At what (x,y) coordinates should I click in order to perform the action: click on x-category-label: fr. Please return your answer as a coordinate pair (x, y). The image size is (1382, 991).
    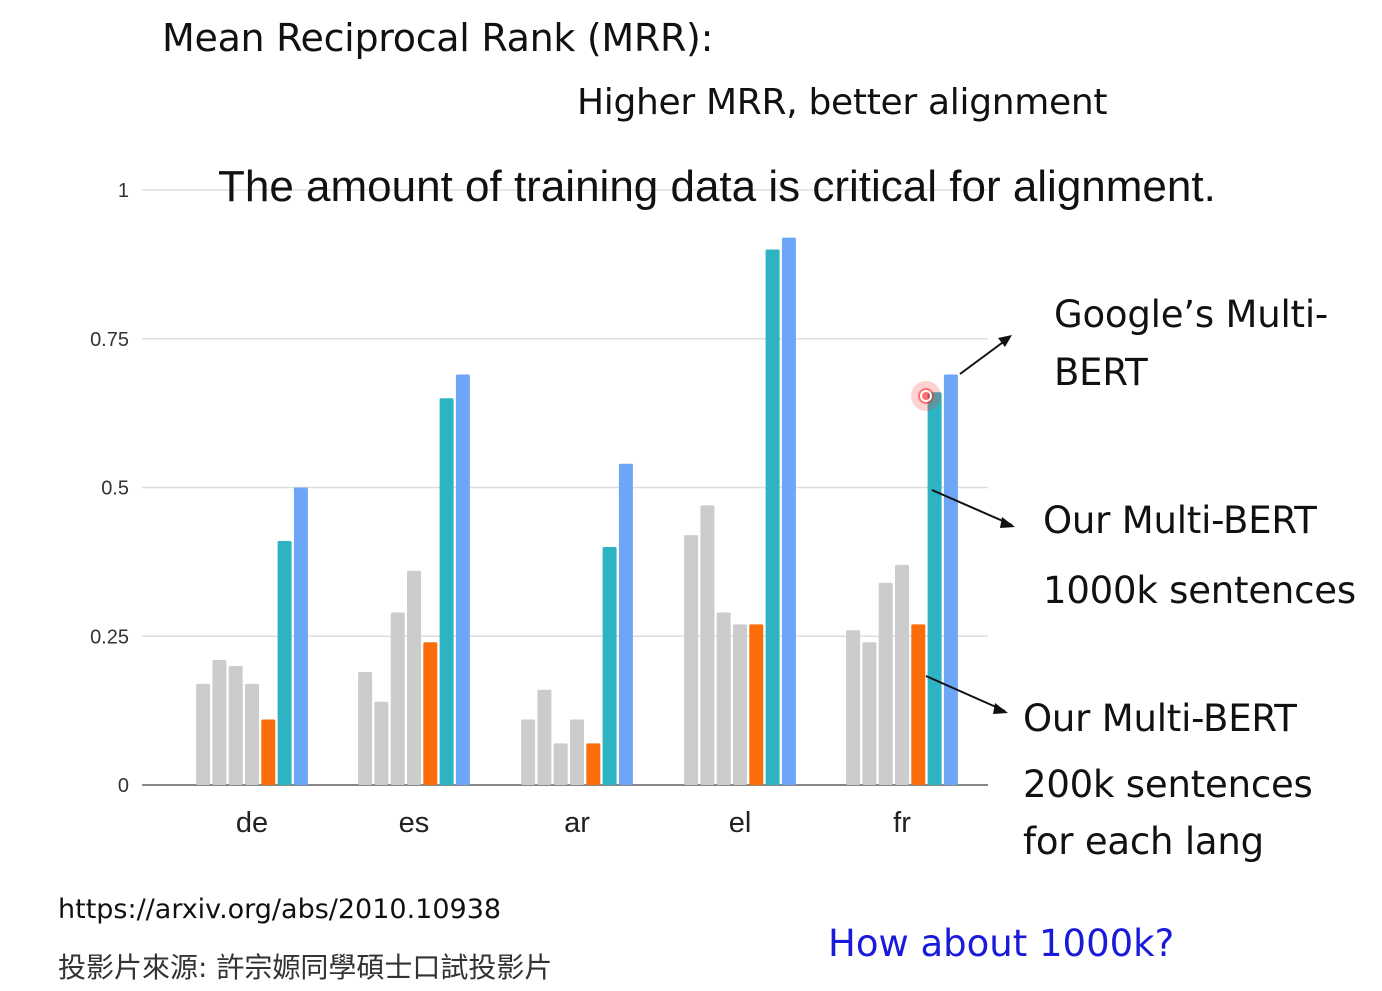
    Looking at the image, I should click on (902, 823).